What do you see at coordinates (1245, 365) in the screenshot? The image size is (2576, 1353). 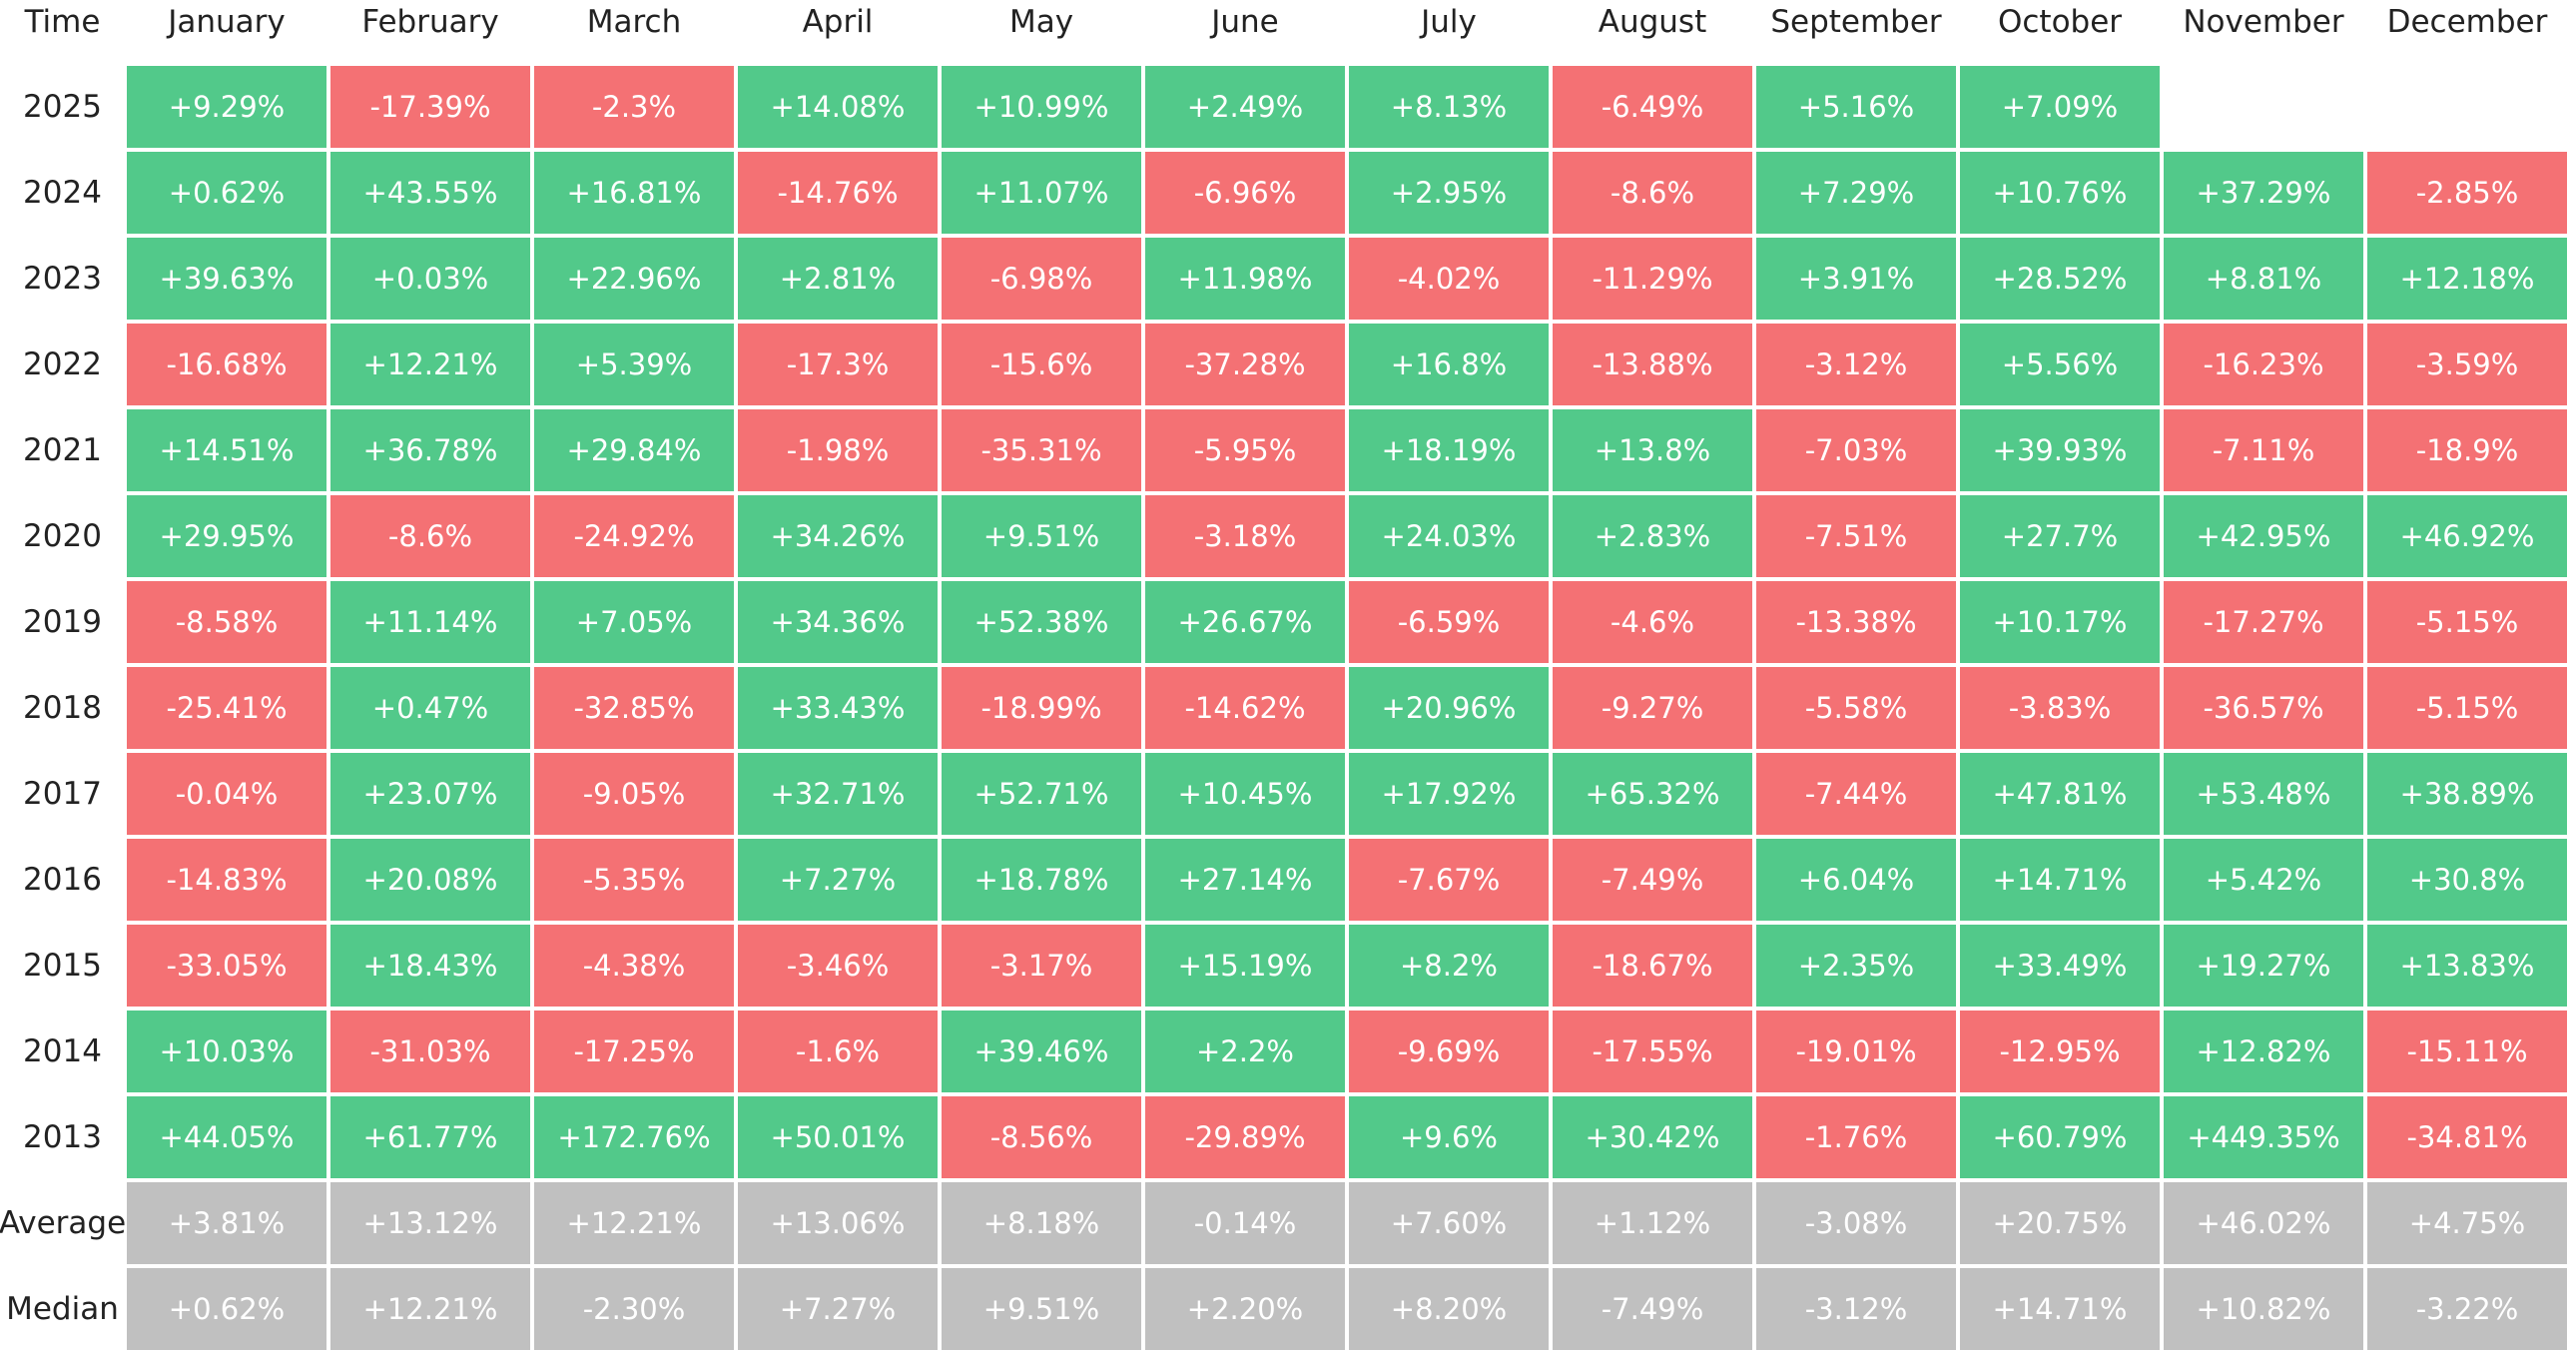 I see `return-cell: -37.28%` at bounding box center [1245, 365].